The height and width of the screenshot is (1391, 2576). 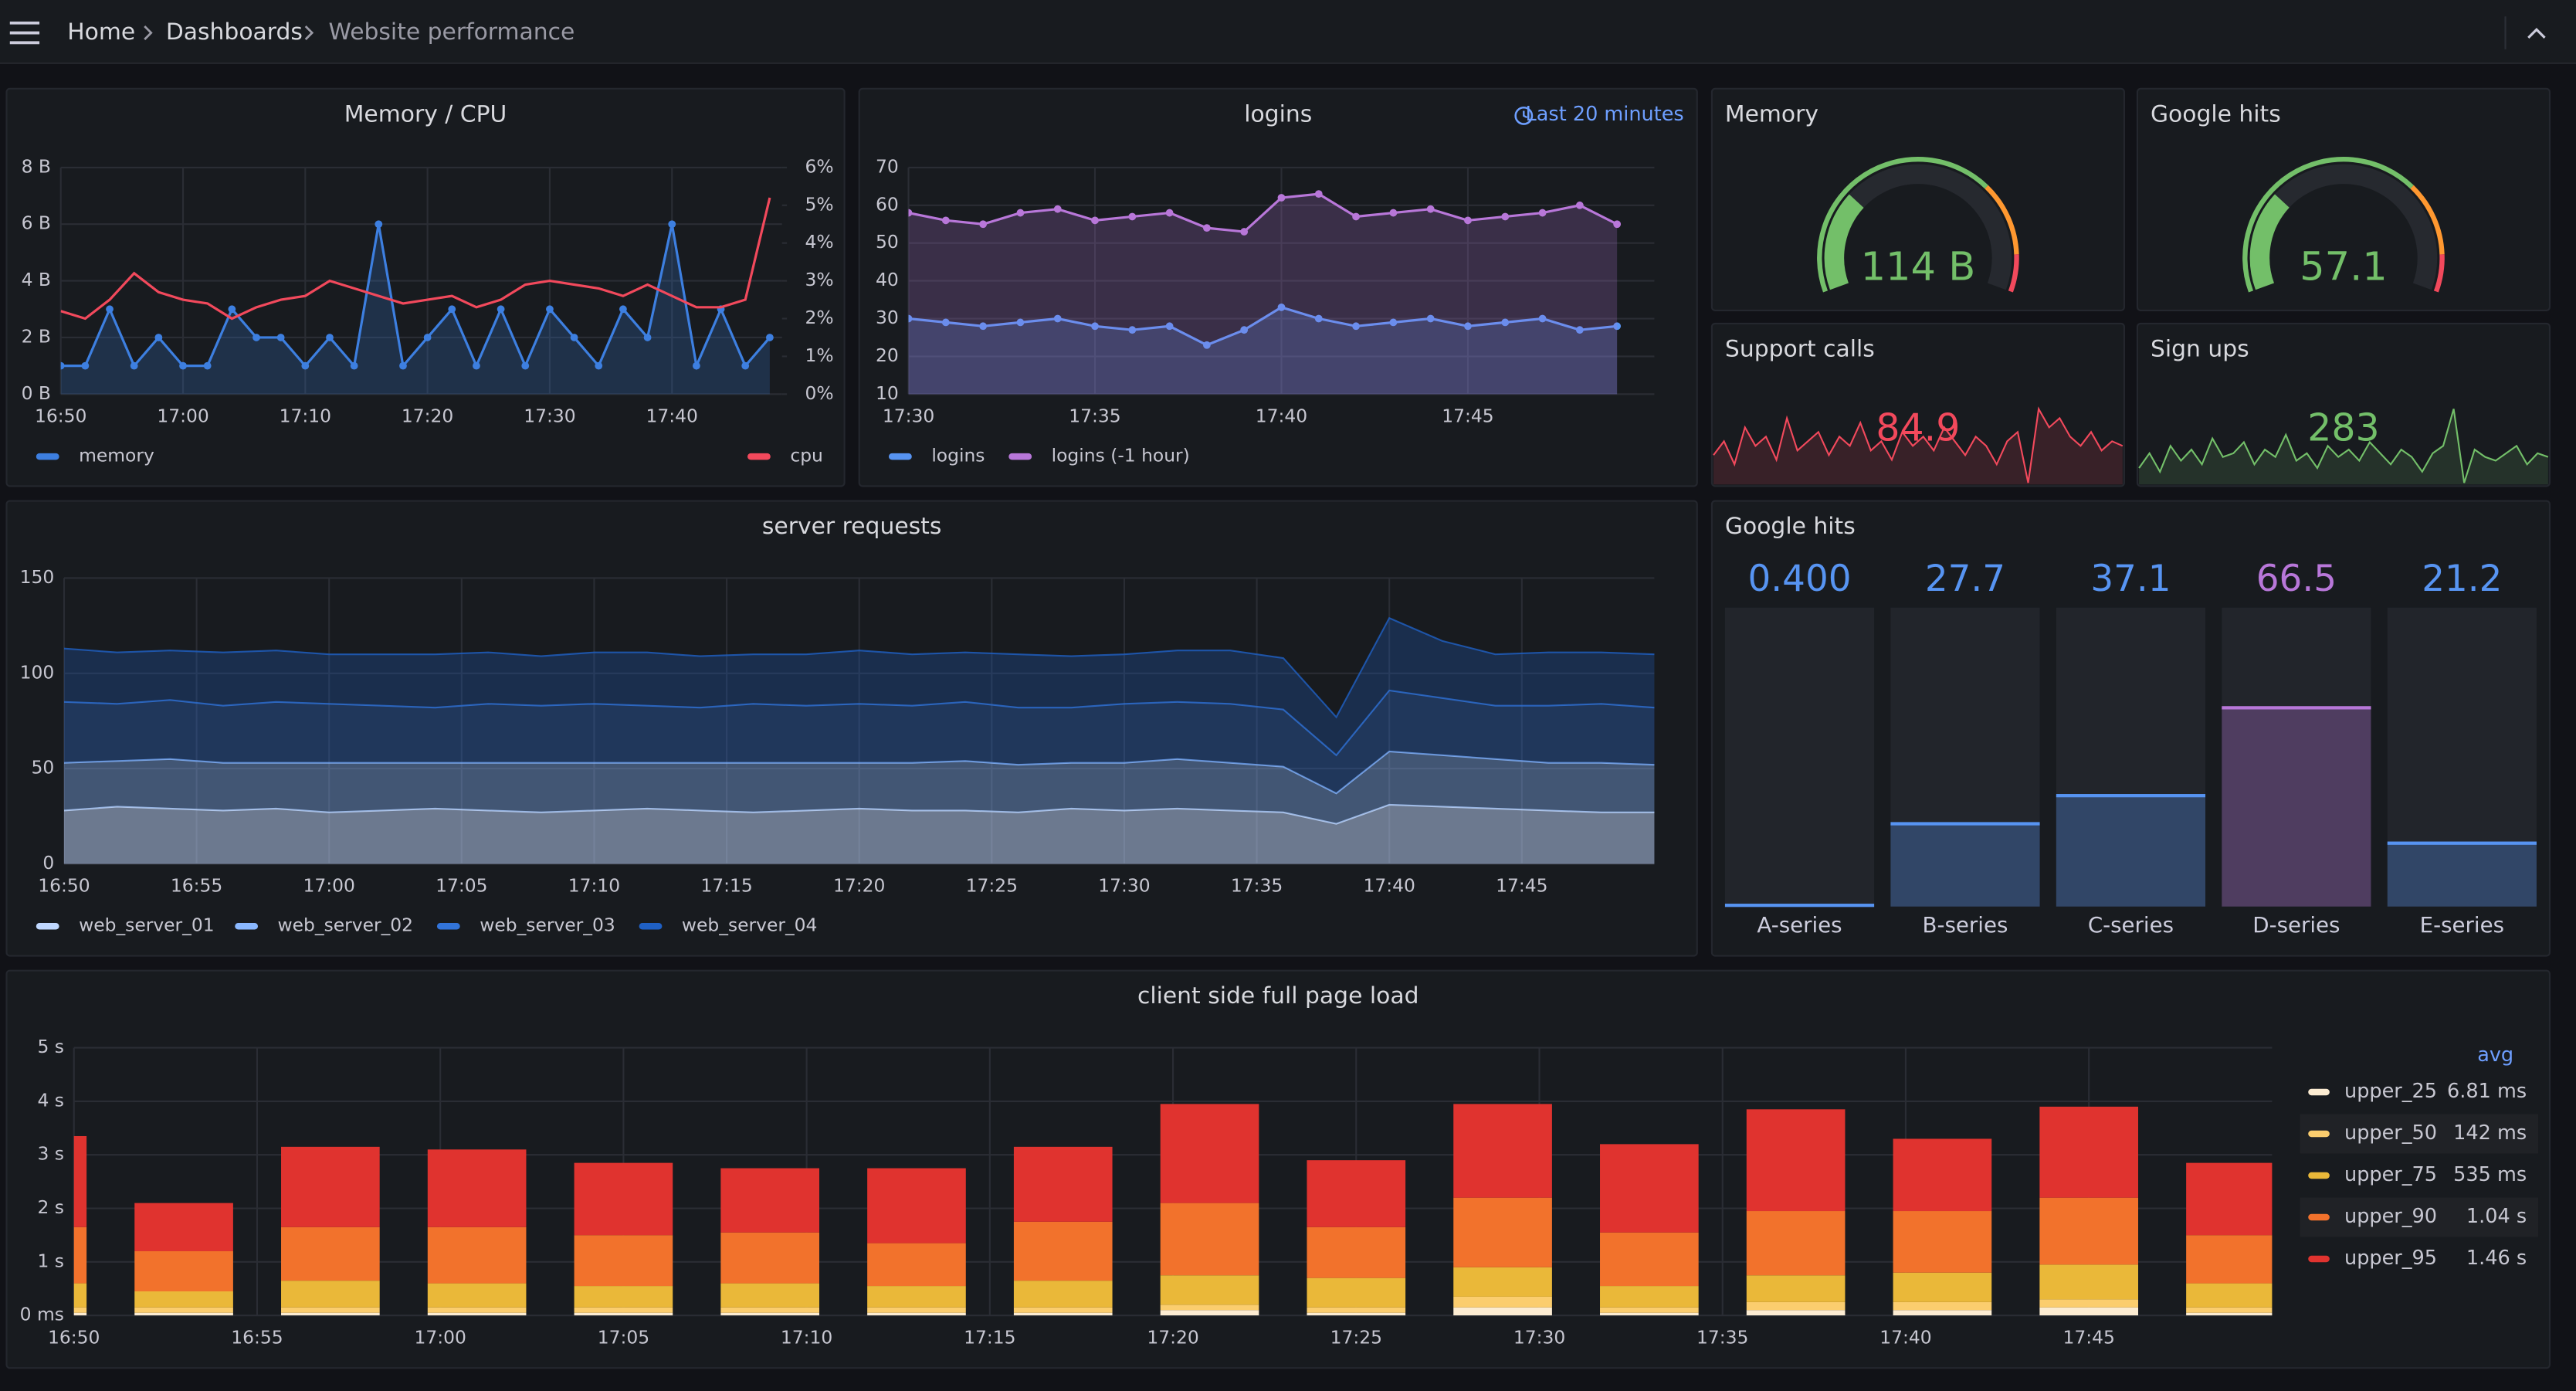 I want to click on top-bar, so click(x=1288, y=31).